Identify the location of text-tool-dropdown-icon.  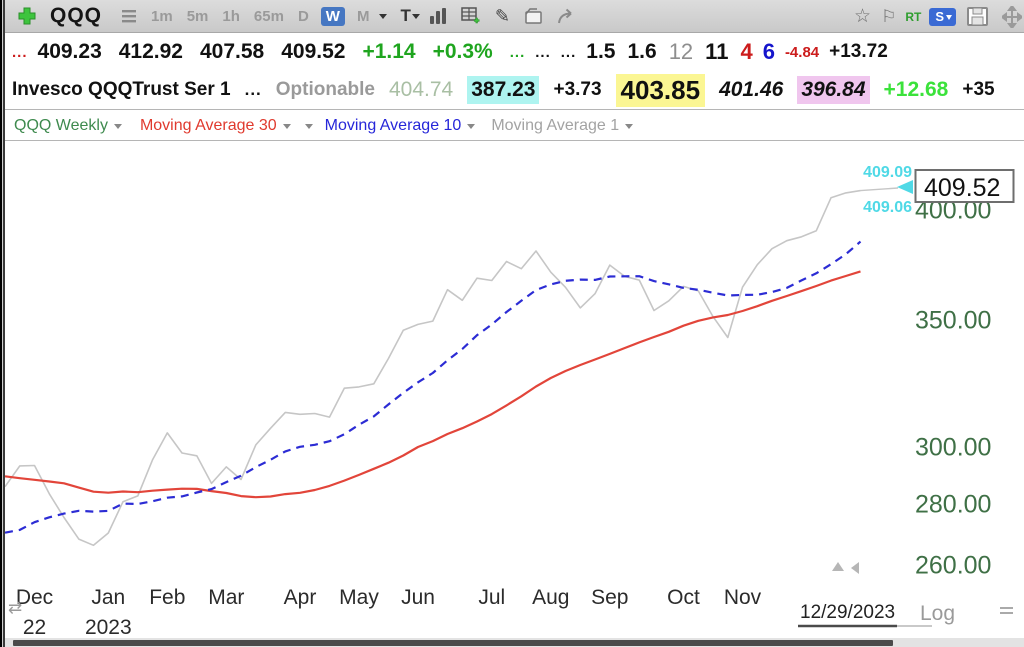
(415, 16).